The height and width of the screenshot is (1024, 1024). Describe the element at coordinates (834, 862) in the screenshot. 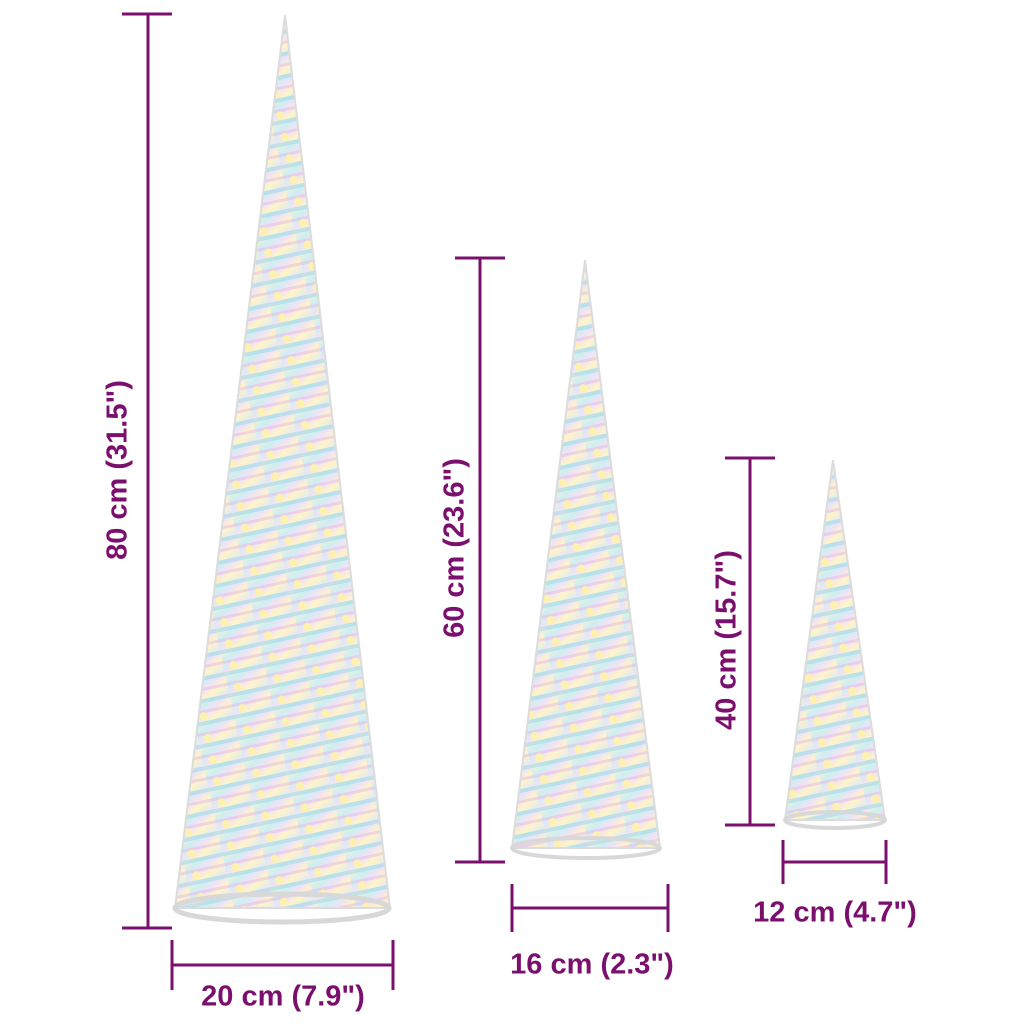

I see `width-dimension-line-small` at that location.